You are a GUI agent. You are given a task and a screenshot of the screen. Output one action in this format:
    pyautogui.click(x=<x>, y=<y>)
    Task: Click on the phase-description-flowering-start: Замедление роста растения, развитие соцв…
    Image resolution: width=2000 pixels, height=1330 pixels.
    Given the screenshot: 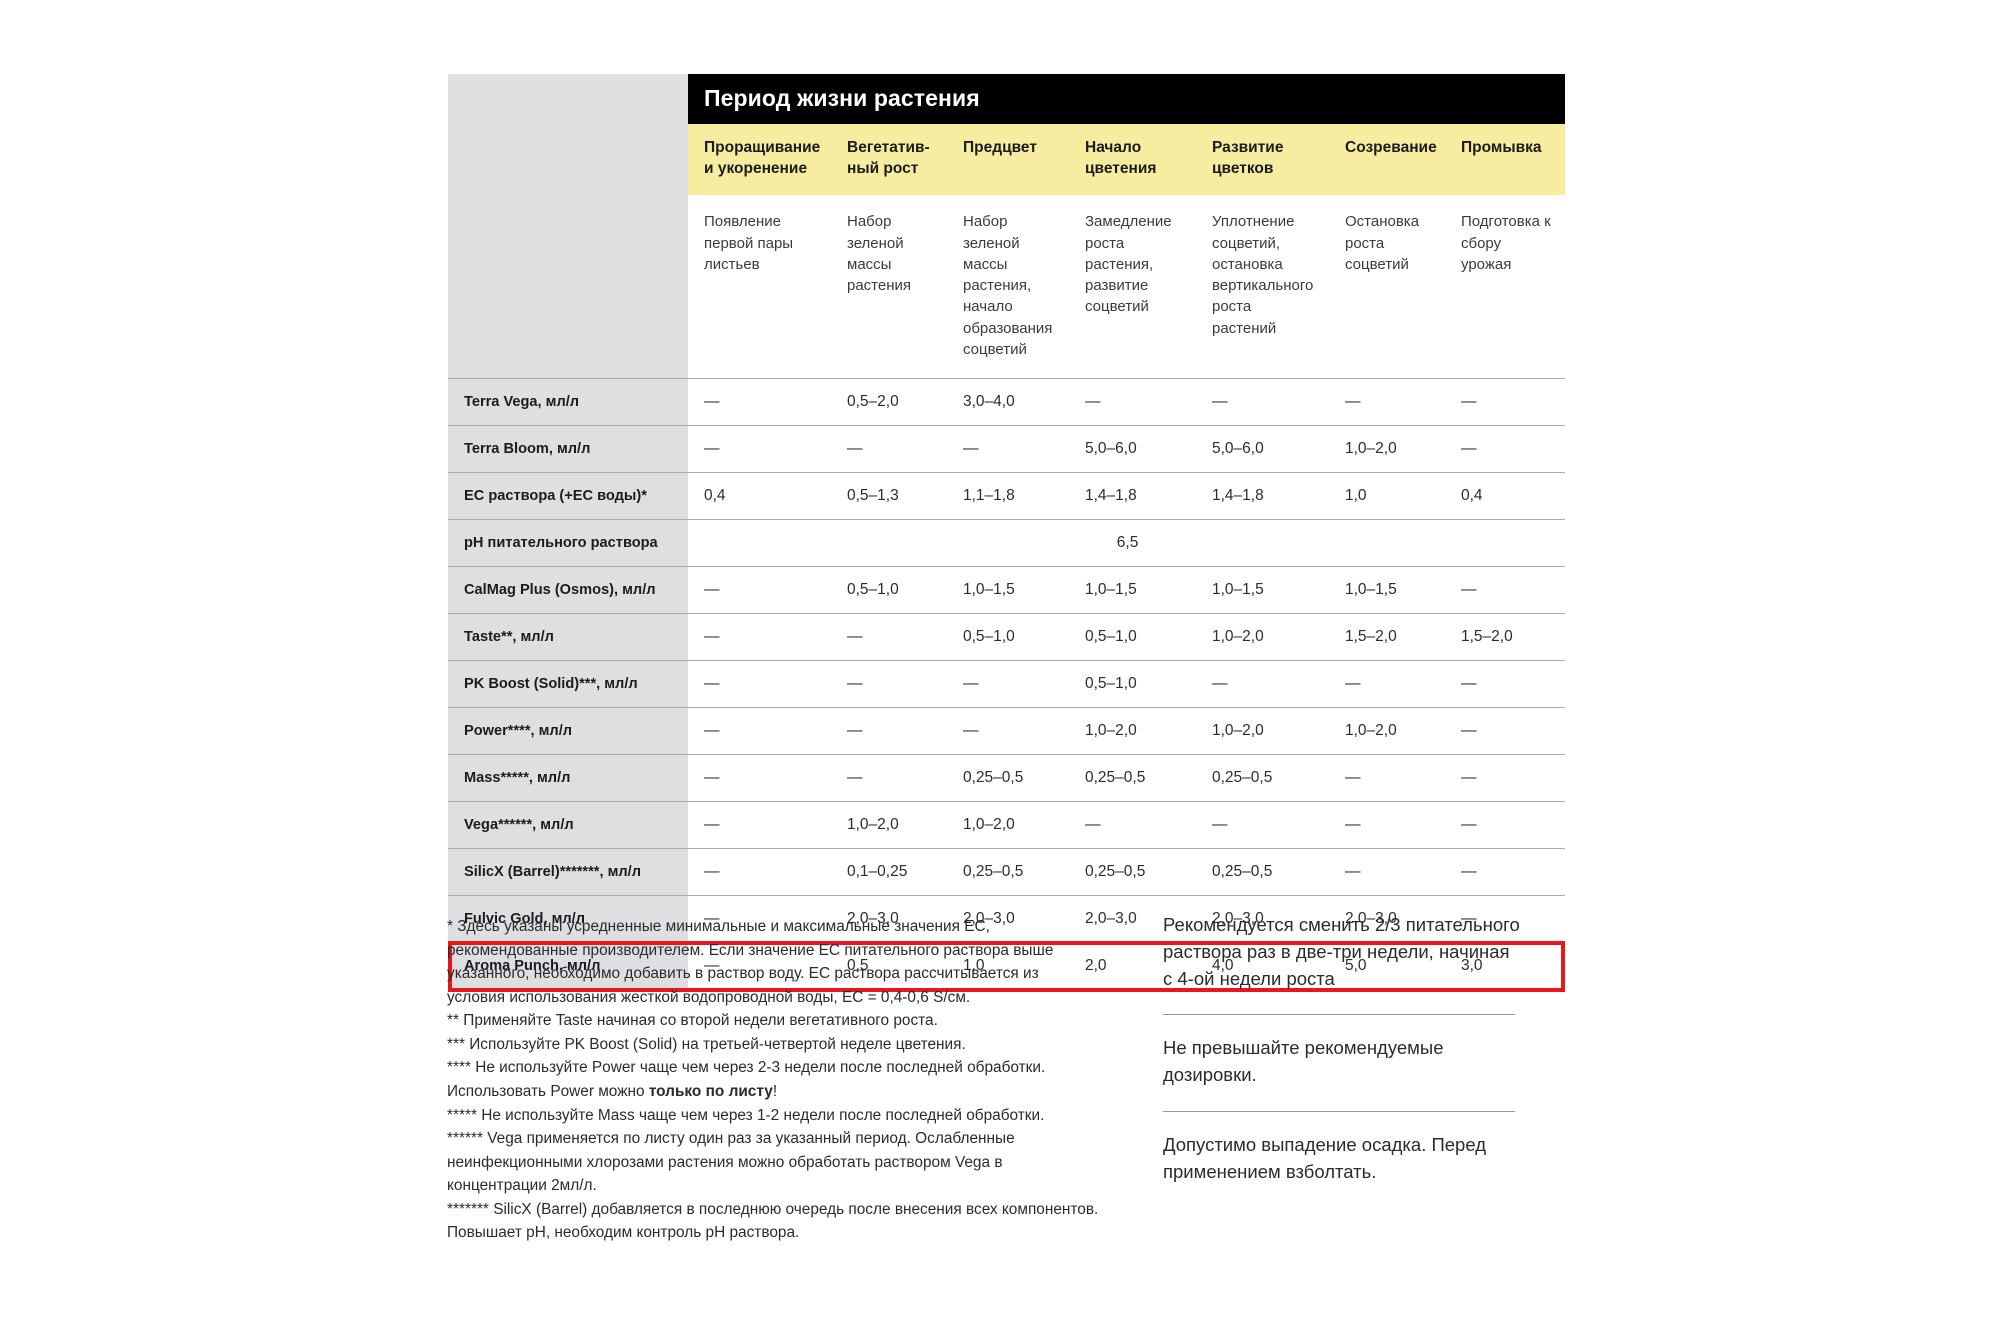 What is the action you would take?
    pyautogui.click(x=1128, y=264)
    